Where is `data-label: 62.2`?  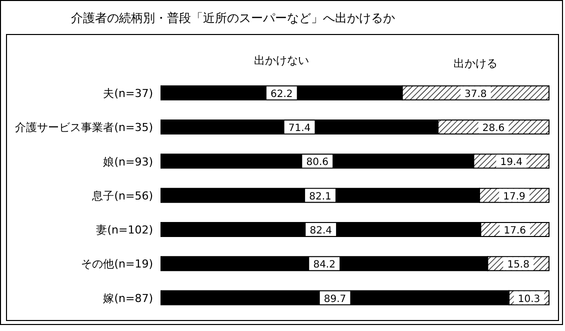 data-label: 62.2 is located at coordinates (281, 94).